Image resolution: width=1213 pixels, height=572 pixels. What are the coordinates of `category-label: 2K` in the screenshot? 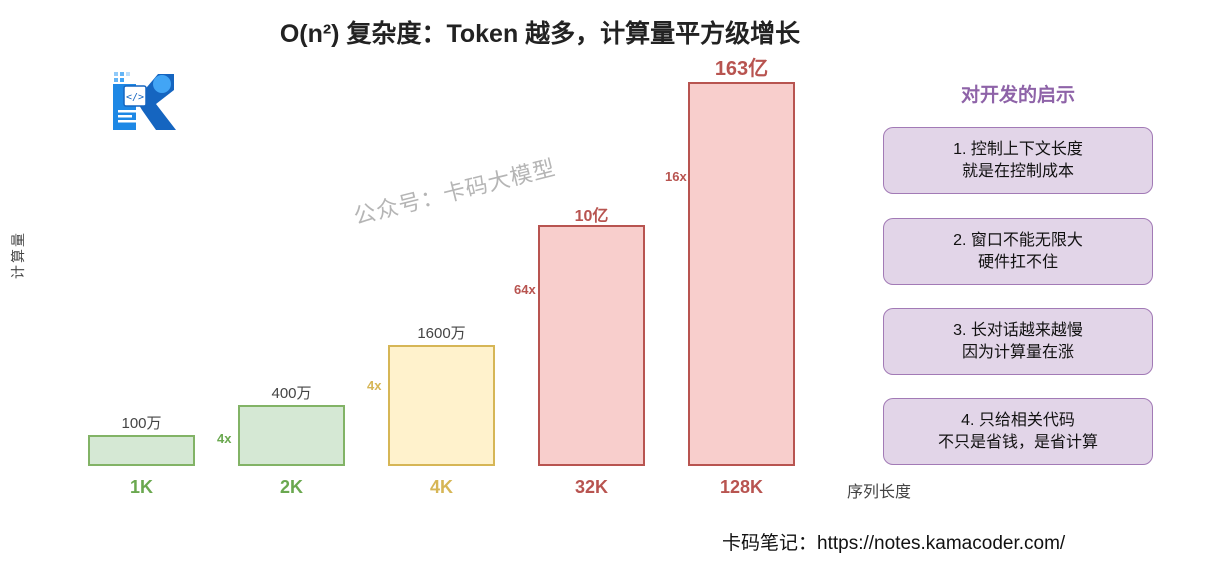 It's located at (291, 487).